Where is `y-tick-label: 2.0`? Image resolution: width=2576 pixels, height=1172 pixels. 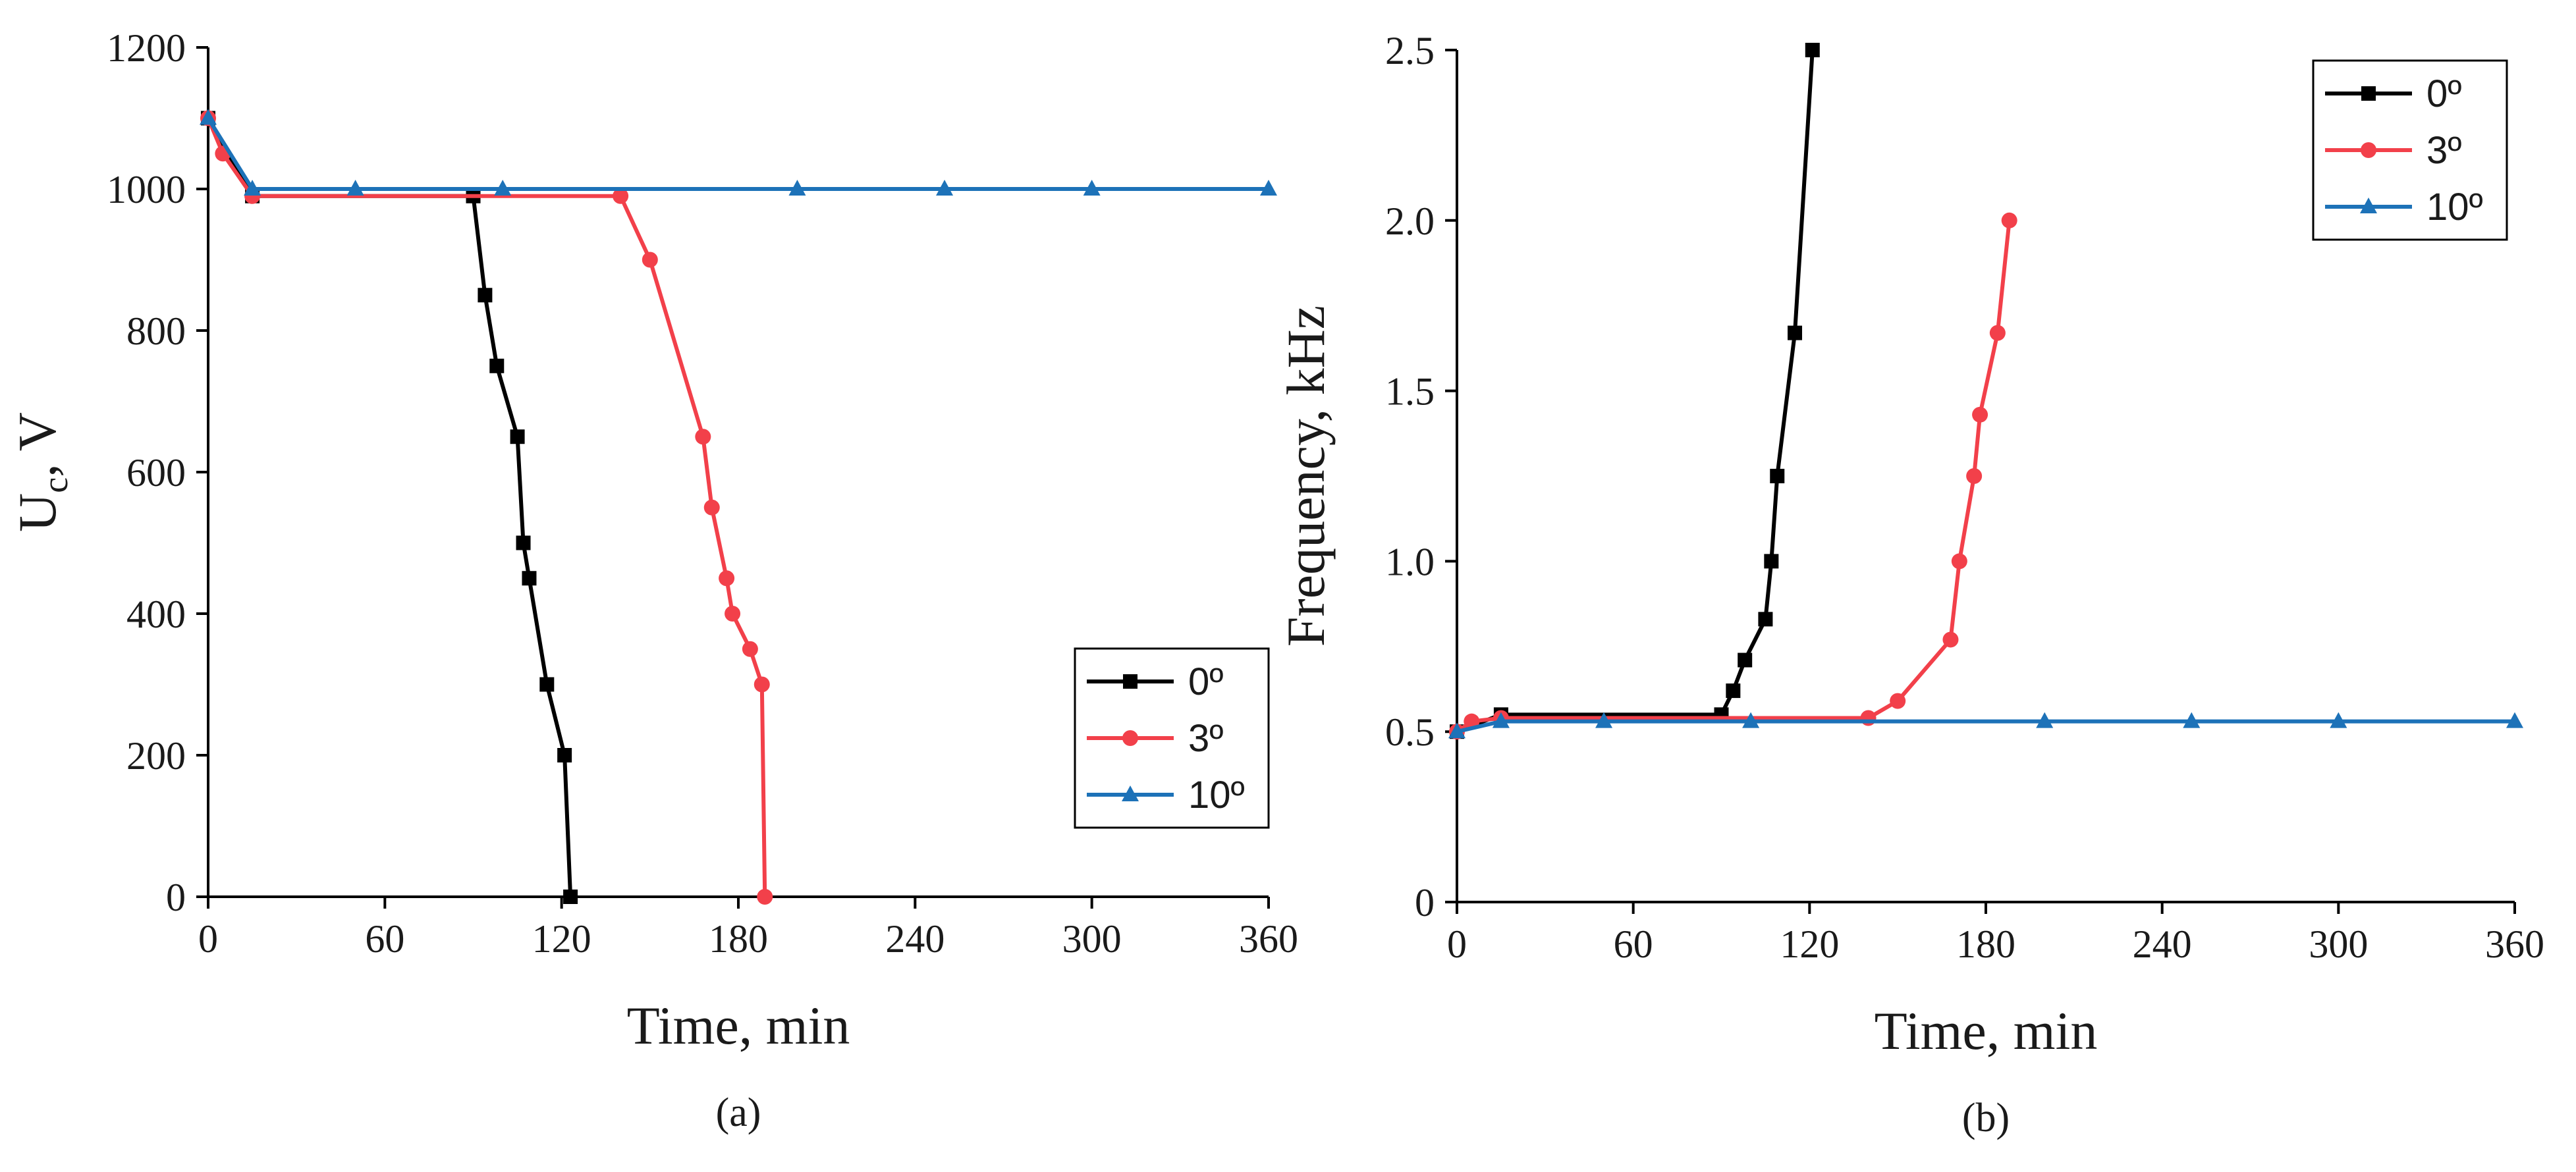 y-tick-label: 2.0 is located at coordinates (1410, 221).